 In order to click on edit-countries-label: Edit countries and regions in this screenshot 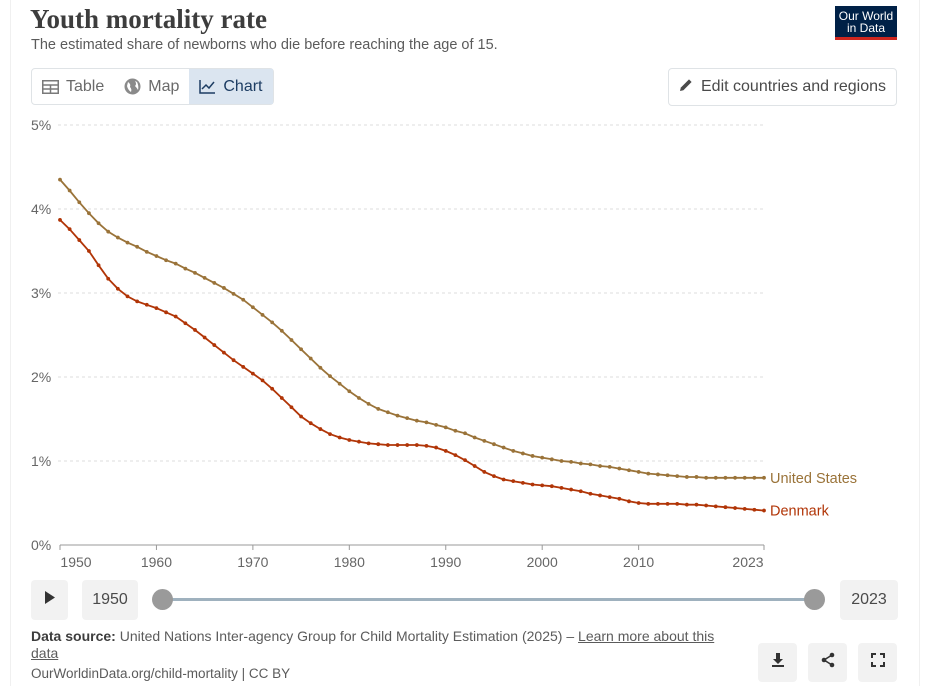, I will do `click(793, 86)`.